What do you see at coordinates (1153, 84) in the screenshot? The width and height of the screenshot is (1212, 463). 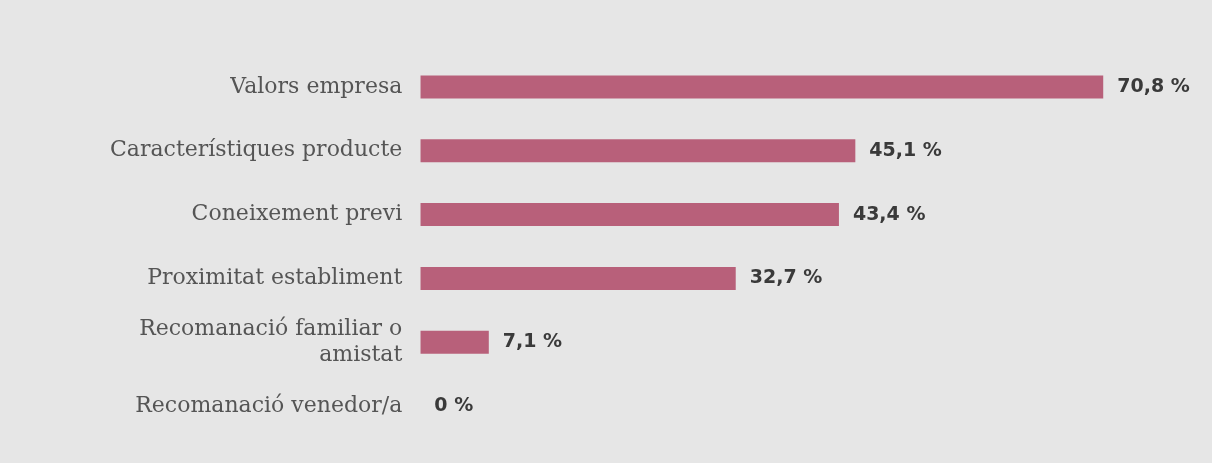 I see `data-label: 70,8 %` at bounding box center [1153, 84].